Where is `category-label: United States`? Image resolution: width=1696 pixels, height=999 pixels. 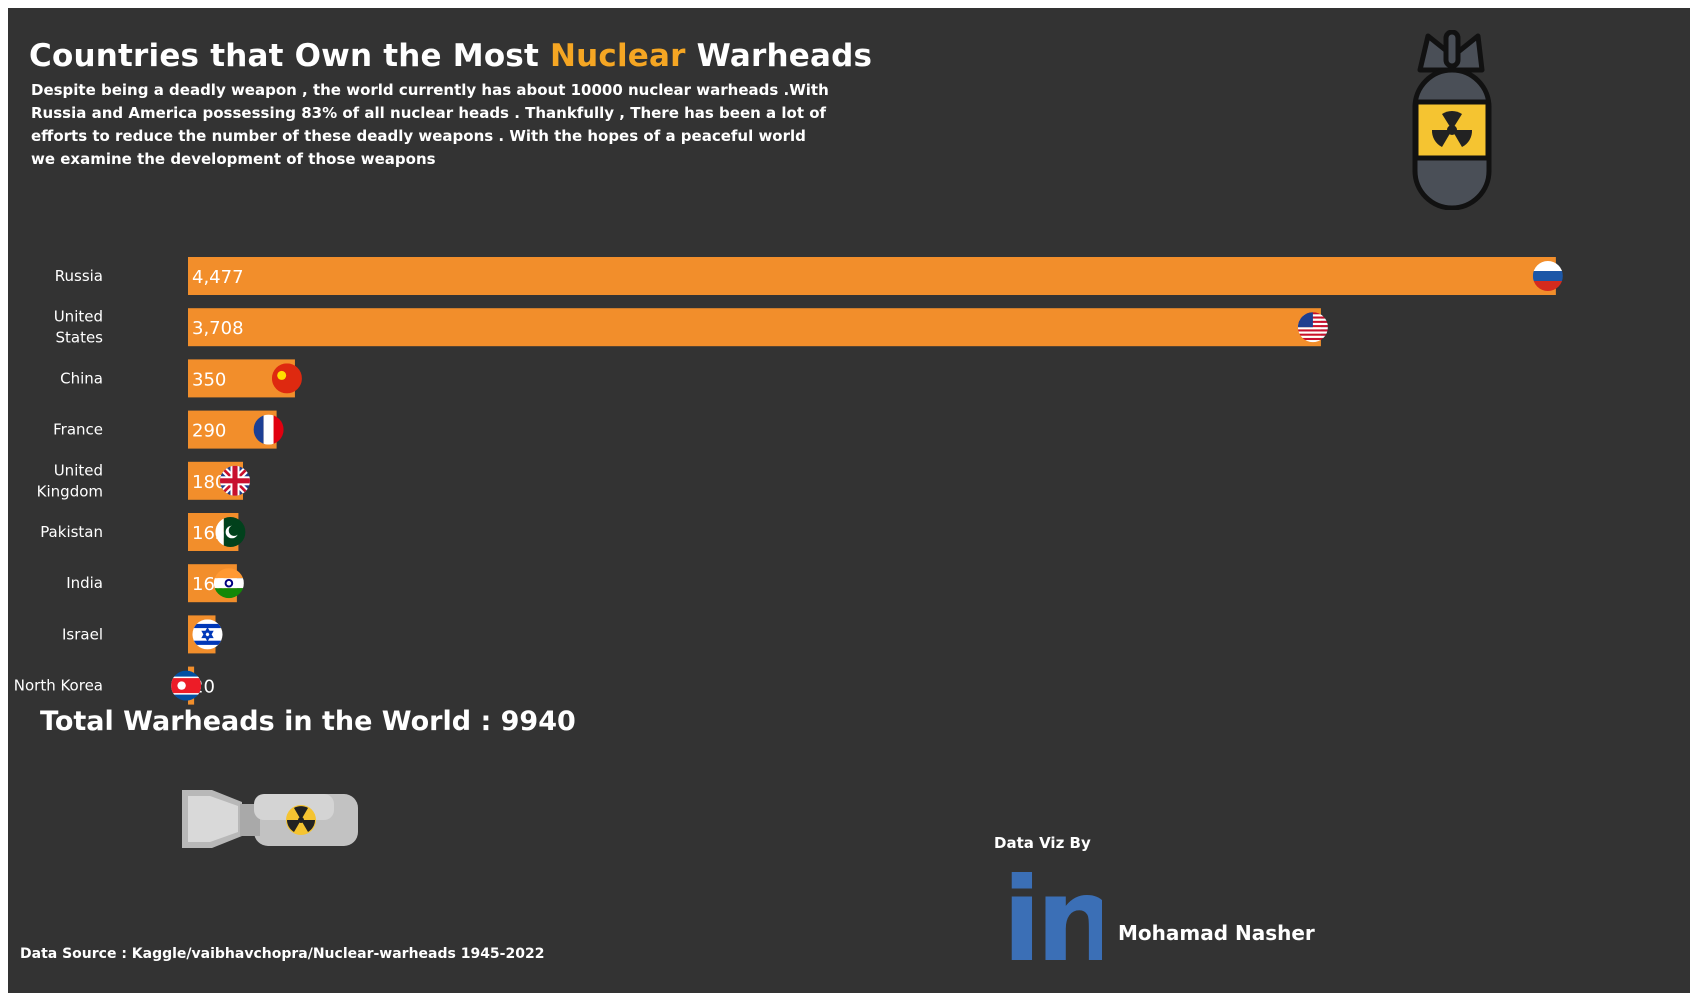
category-label: United States is located at coordinates (78, 327).